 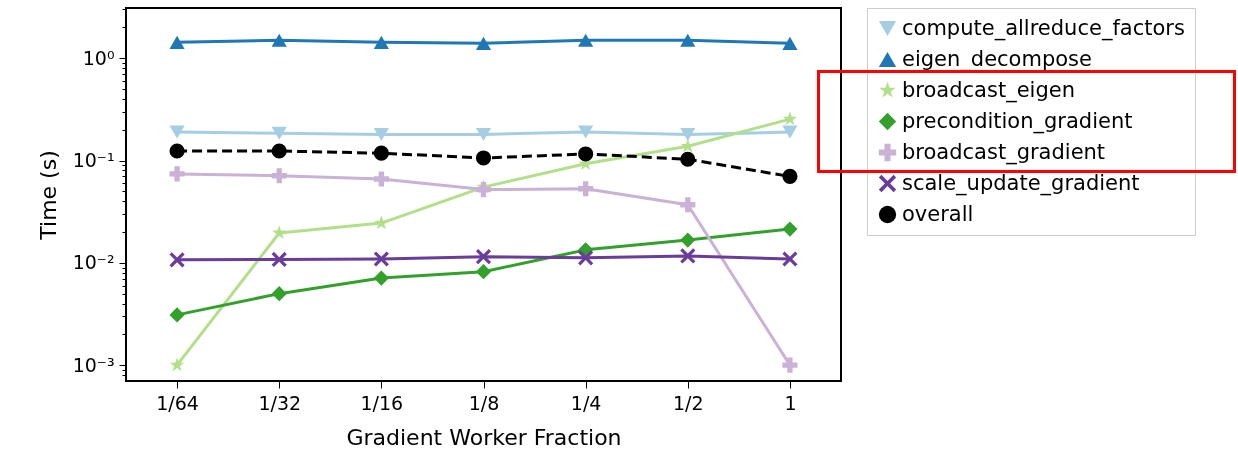 I want to click on y-tick-label: 10⁻³, so click(x=93, y=364).